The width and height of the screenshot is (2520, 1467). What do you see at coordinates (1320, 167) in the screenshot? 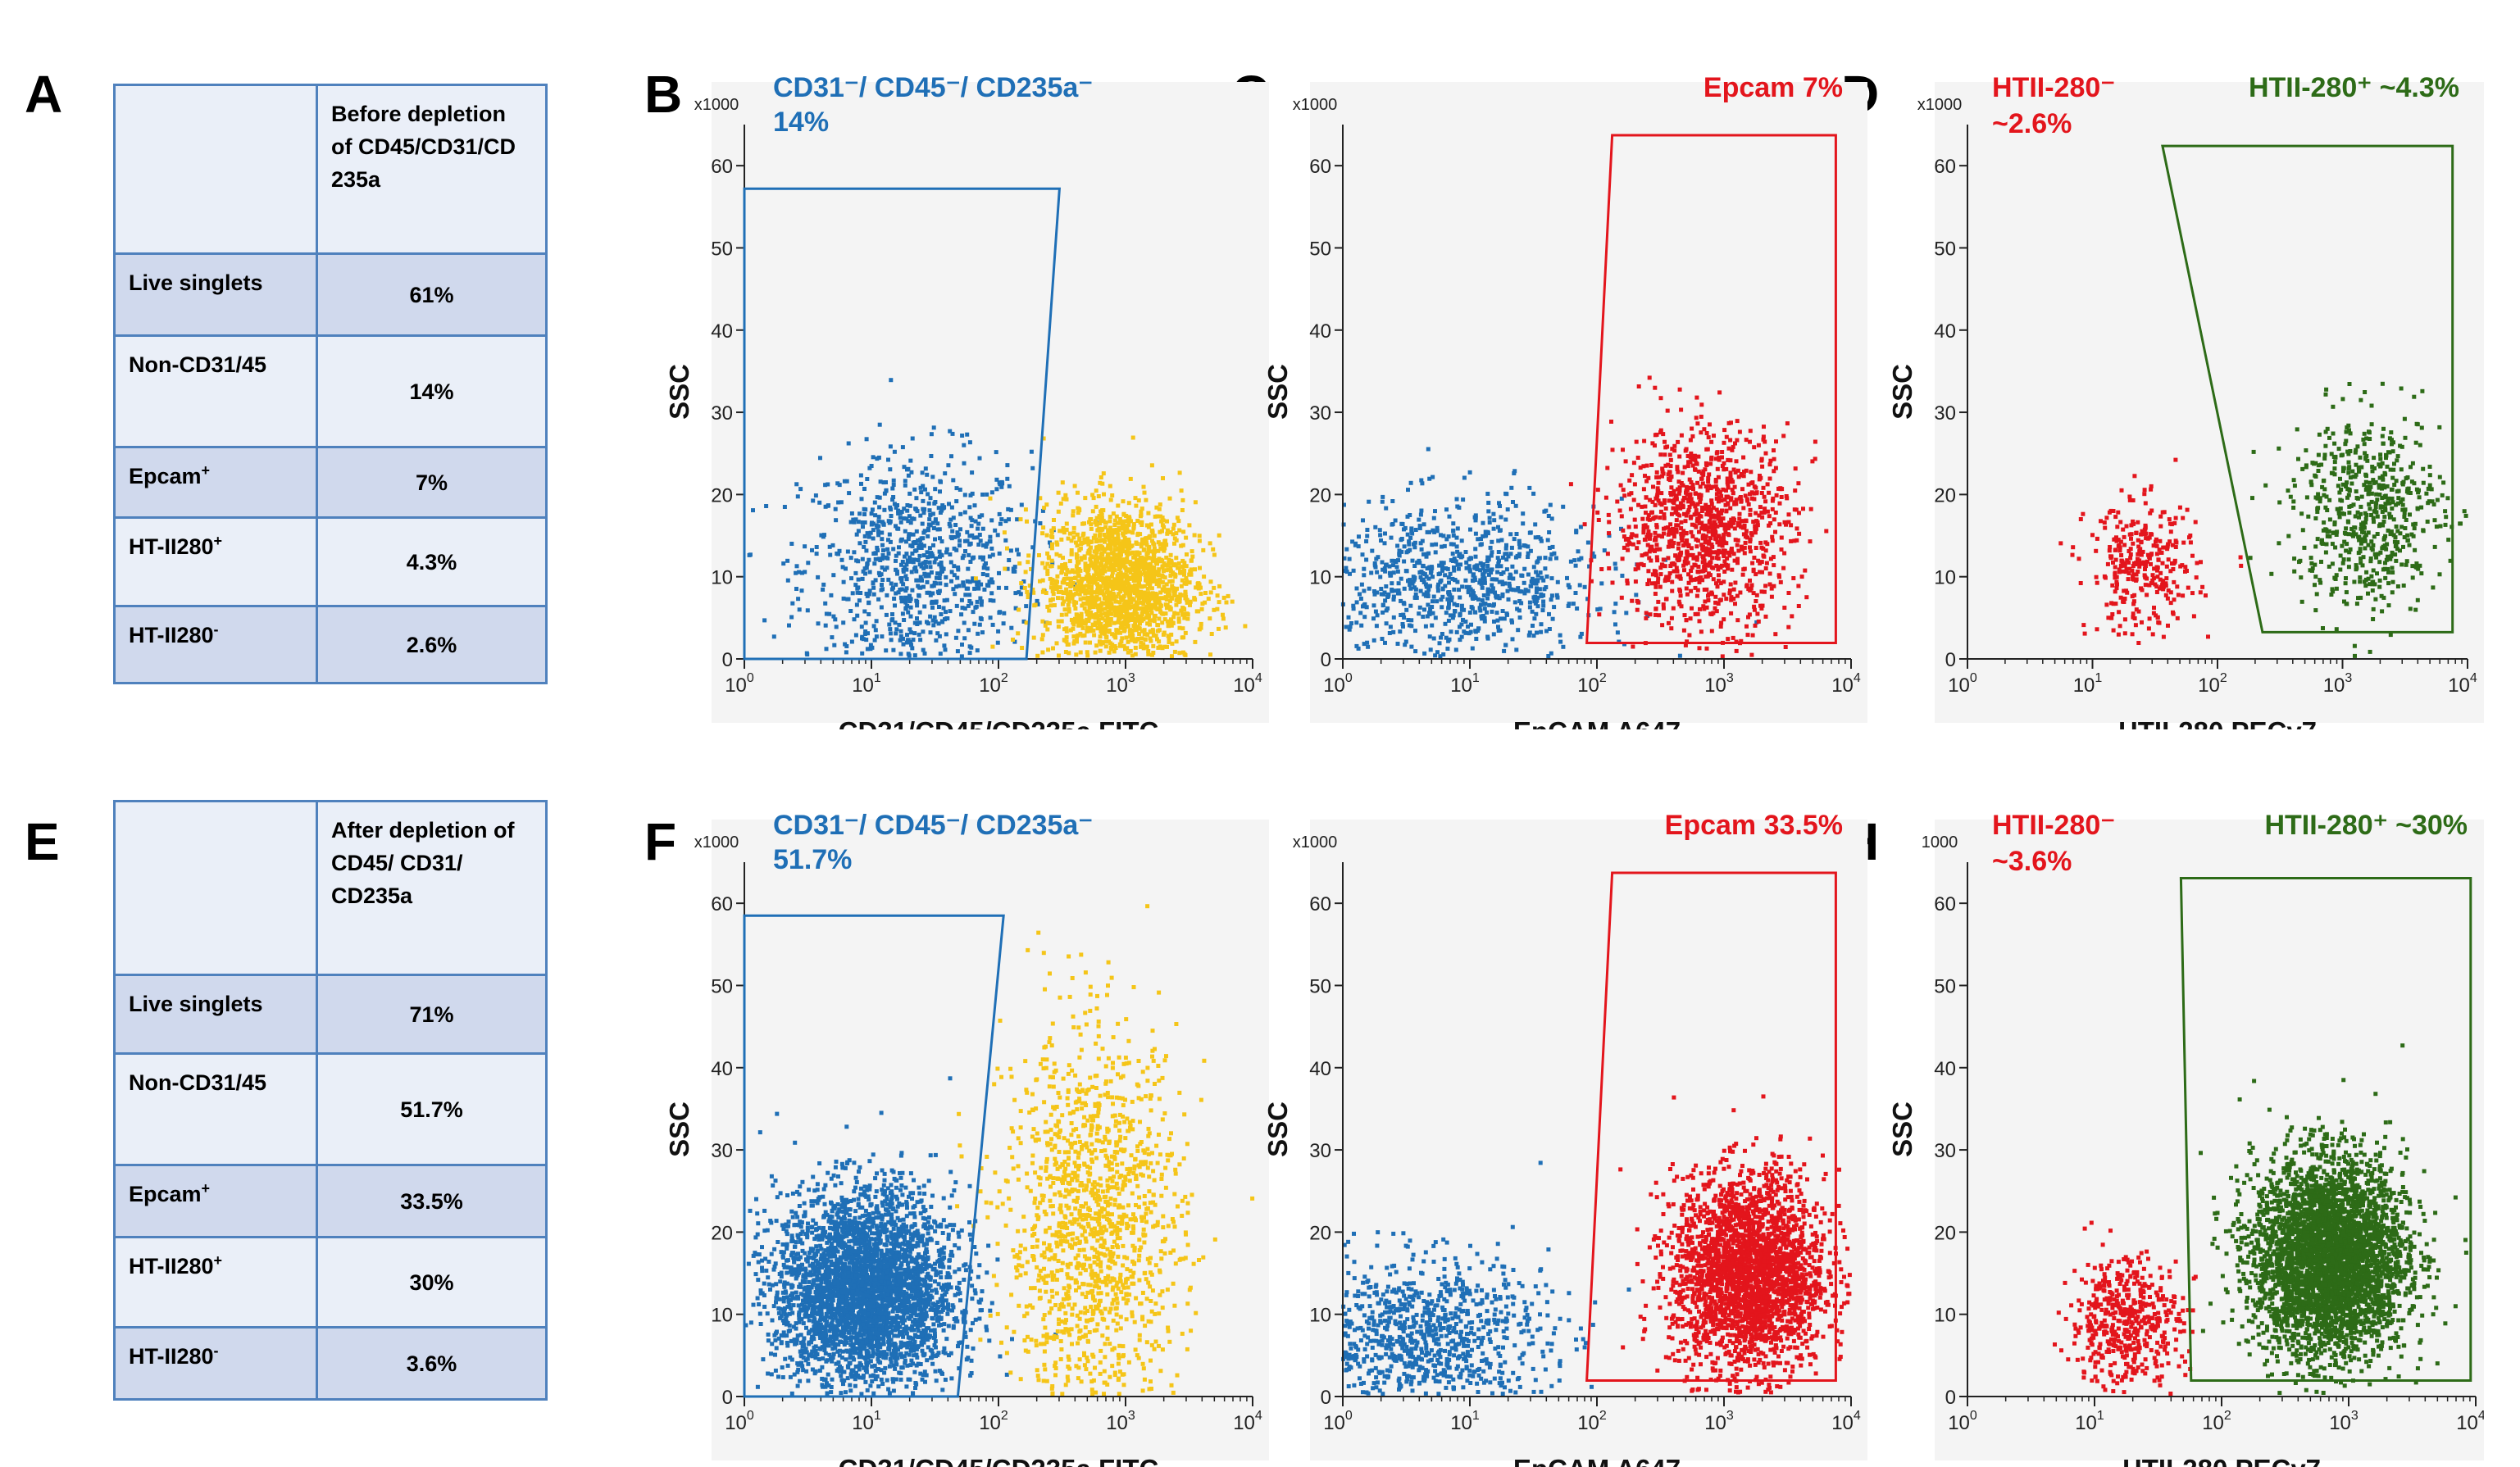
I see `y-tick-label: 60` at bounding box center [1320, 167].